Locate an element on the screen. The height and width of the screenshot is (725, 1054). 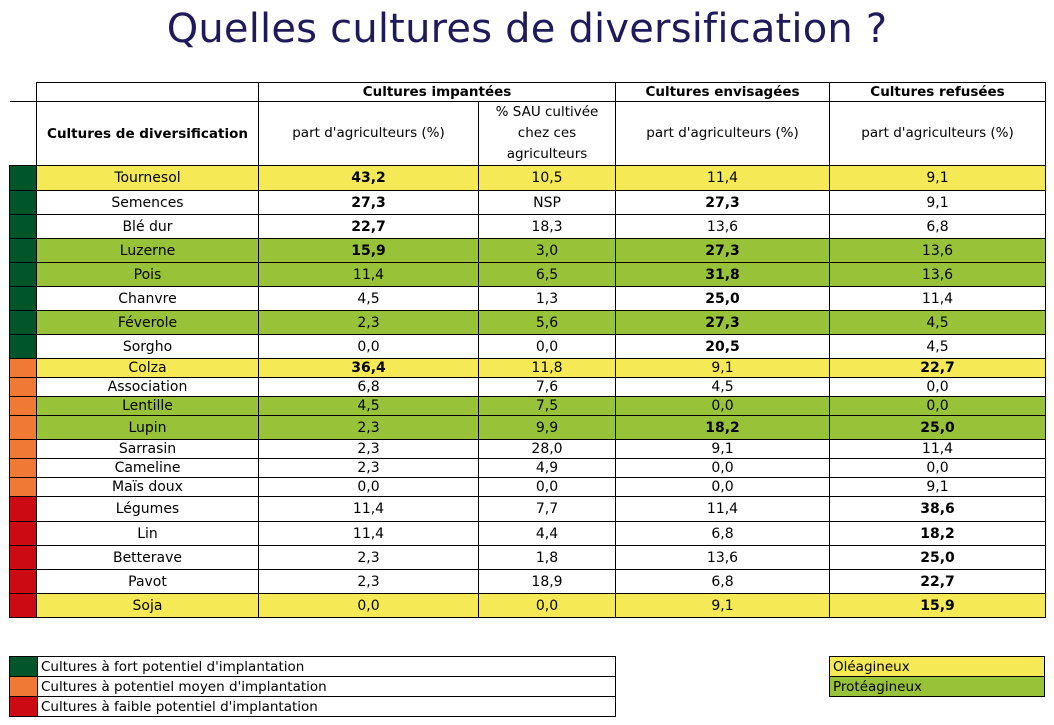
culture-name: Cameline is located at coordinates (147, 468).